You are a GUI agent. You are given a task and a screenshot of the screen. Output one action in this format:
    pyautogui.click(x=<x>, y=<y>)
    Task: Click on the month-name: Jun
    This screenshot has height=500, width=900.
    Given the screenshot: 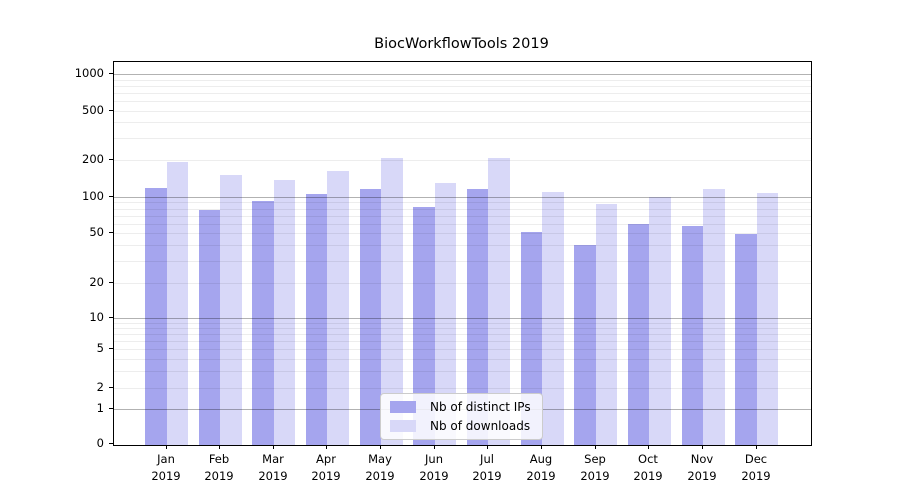 What is the action you would take?
    pyautogui.click(x=434, y=459)
    